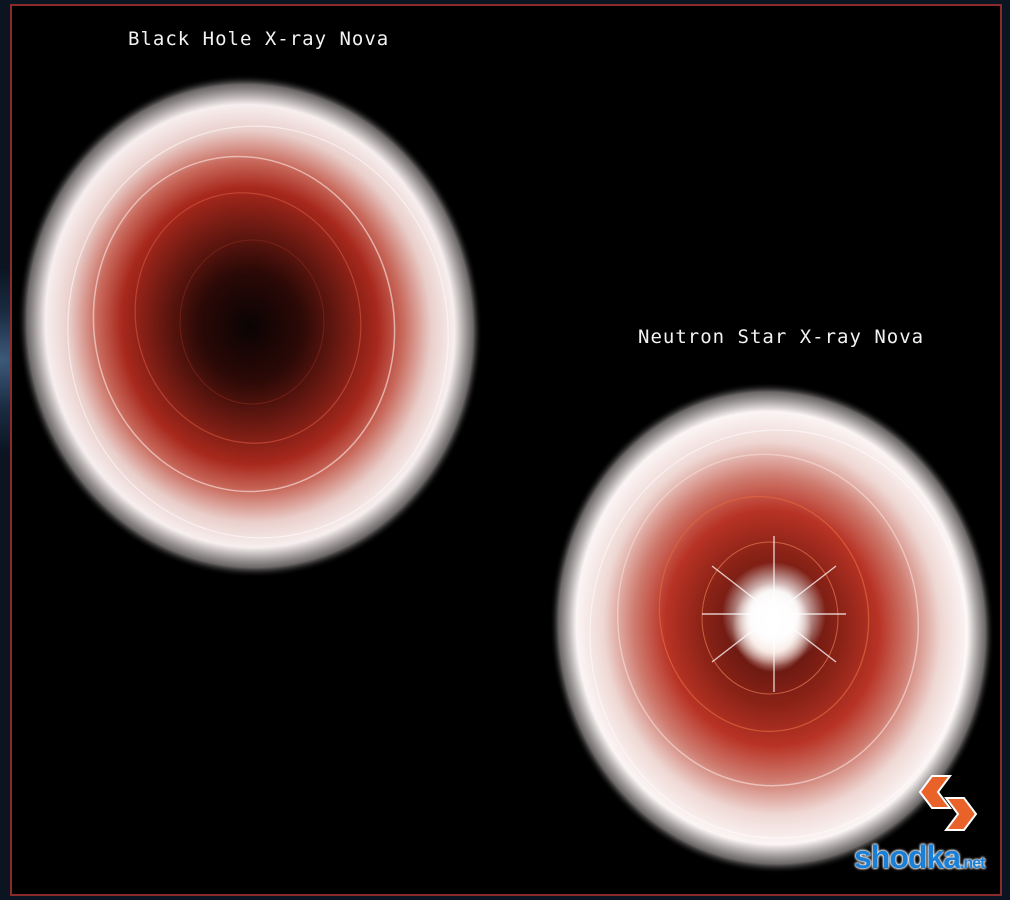 Image resolution: width=1010 pixels, height=900 pixels. Describe the element at coordinates (948, 803) in the screenshot. I see `chevron-arrow-icon` at that location.